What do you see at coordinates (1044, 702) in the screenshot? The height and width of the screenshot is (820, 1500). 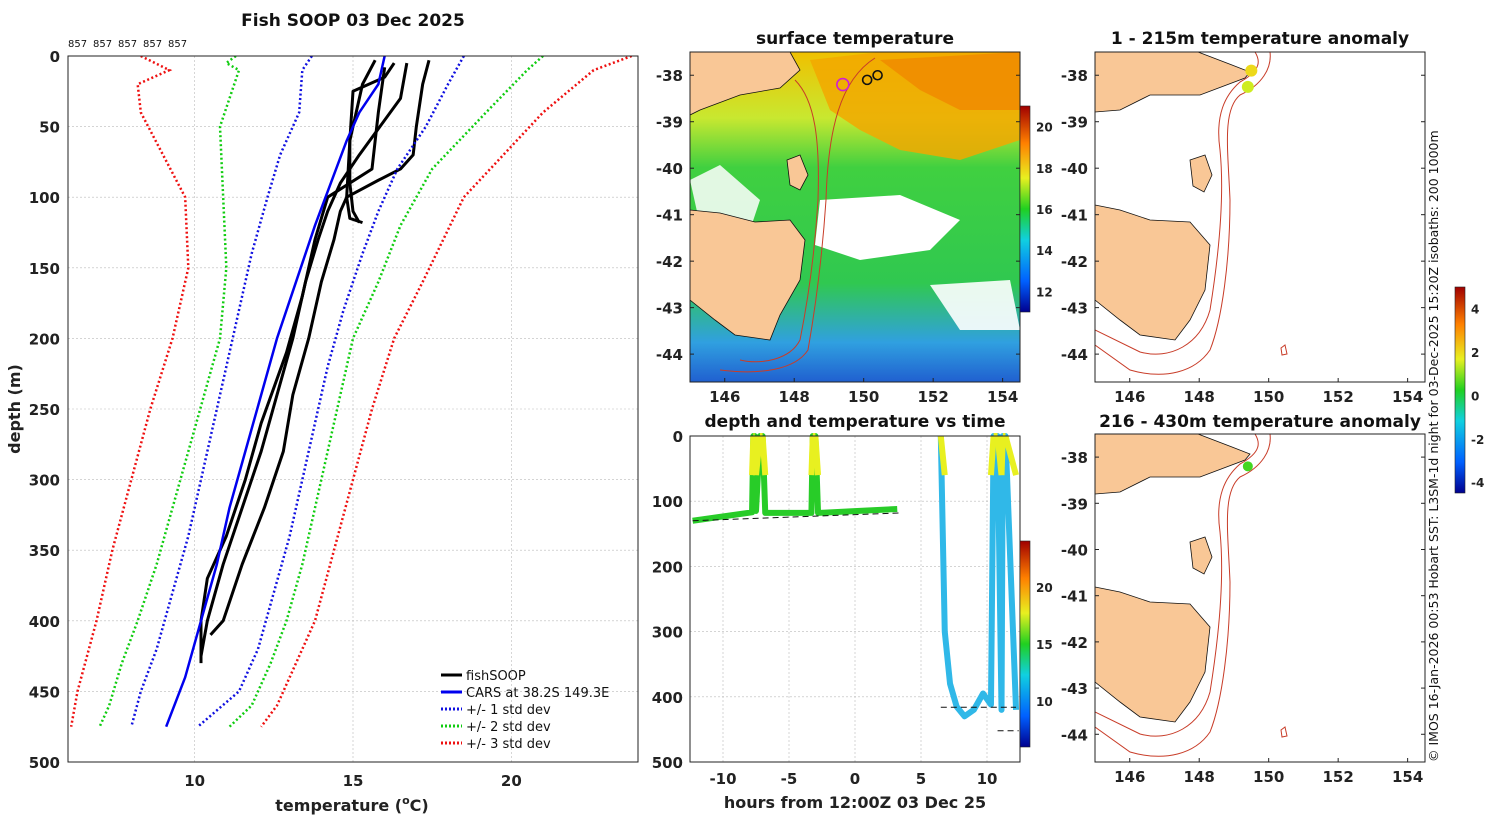 I see `time-colorbar-tick: 10` at bounding box center [1044, 702].